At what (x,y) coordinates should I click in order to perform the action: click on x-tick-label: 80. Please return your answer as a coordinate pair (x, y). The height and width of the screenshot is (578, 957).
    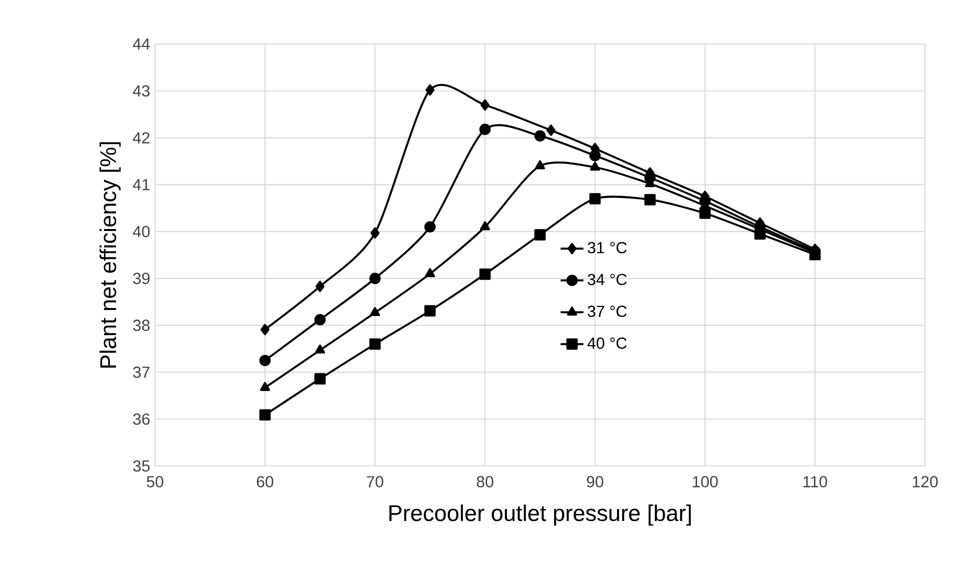
    Looking at the image, I should click on (485, 482).